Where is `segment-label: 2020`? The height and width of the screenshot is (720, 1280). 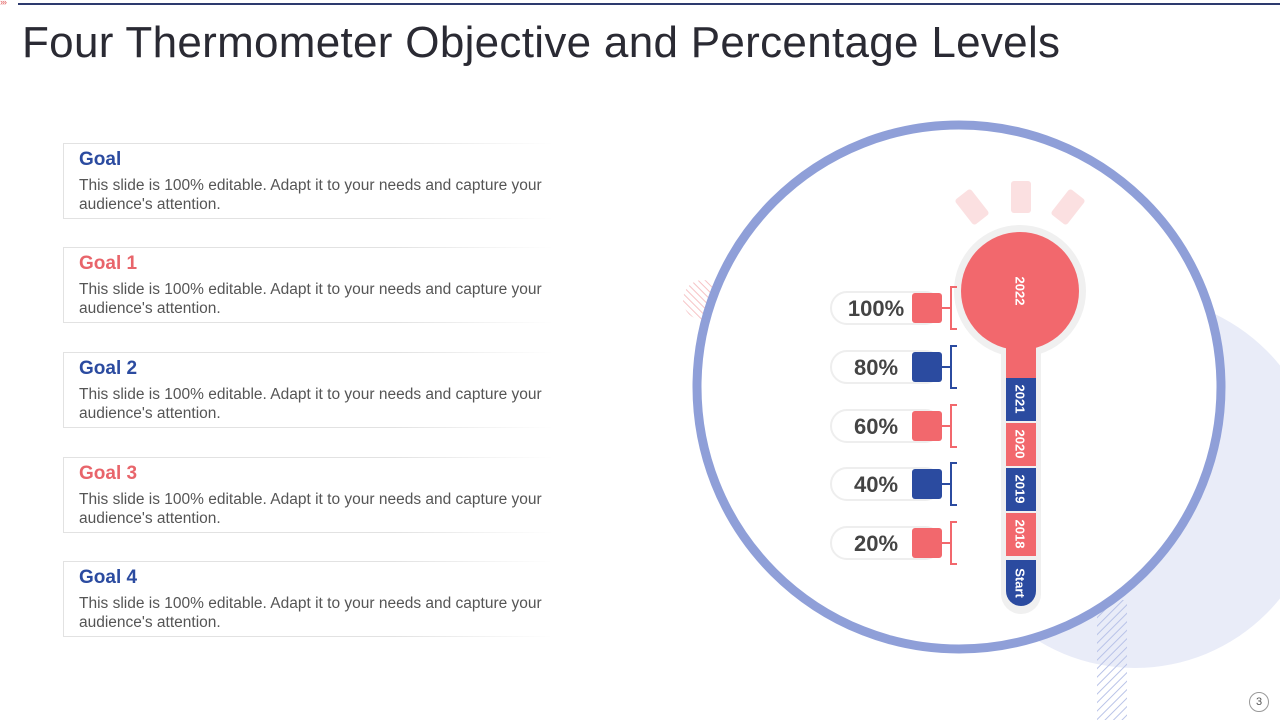 segment-label: 2020 is located at coordinates (1020, 444).